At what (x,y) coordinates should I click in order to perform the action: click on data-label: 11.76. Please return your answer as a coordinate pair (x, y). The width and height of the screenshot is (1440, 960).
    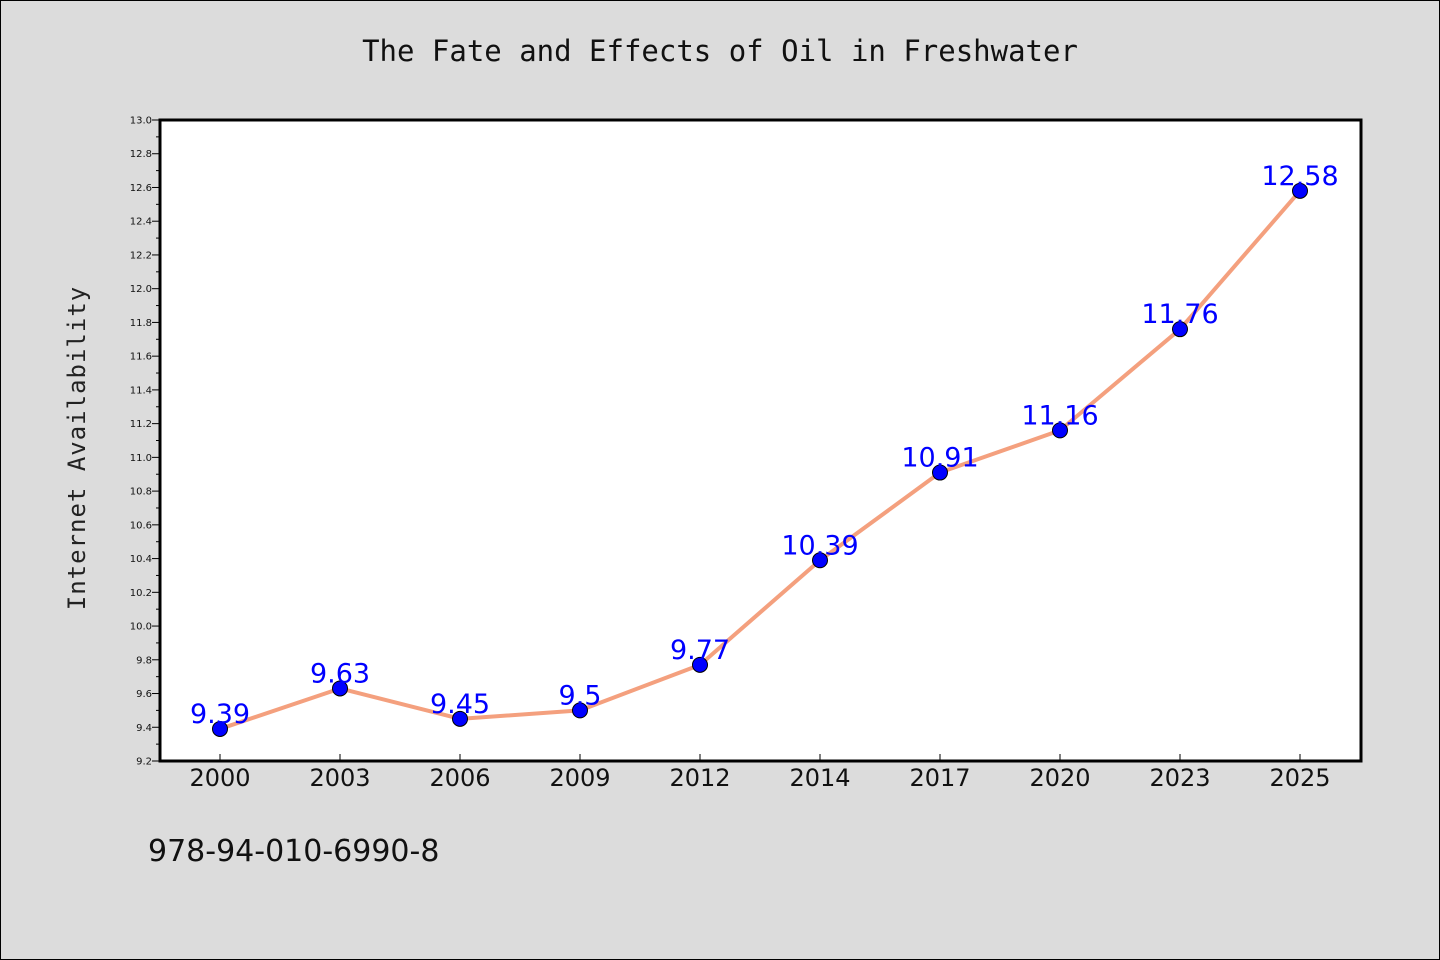
    Looking at the image, I should click on (1179, 314).